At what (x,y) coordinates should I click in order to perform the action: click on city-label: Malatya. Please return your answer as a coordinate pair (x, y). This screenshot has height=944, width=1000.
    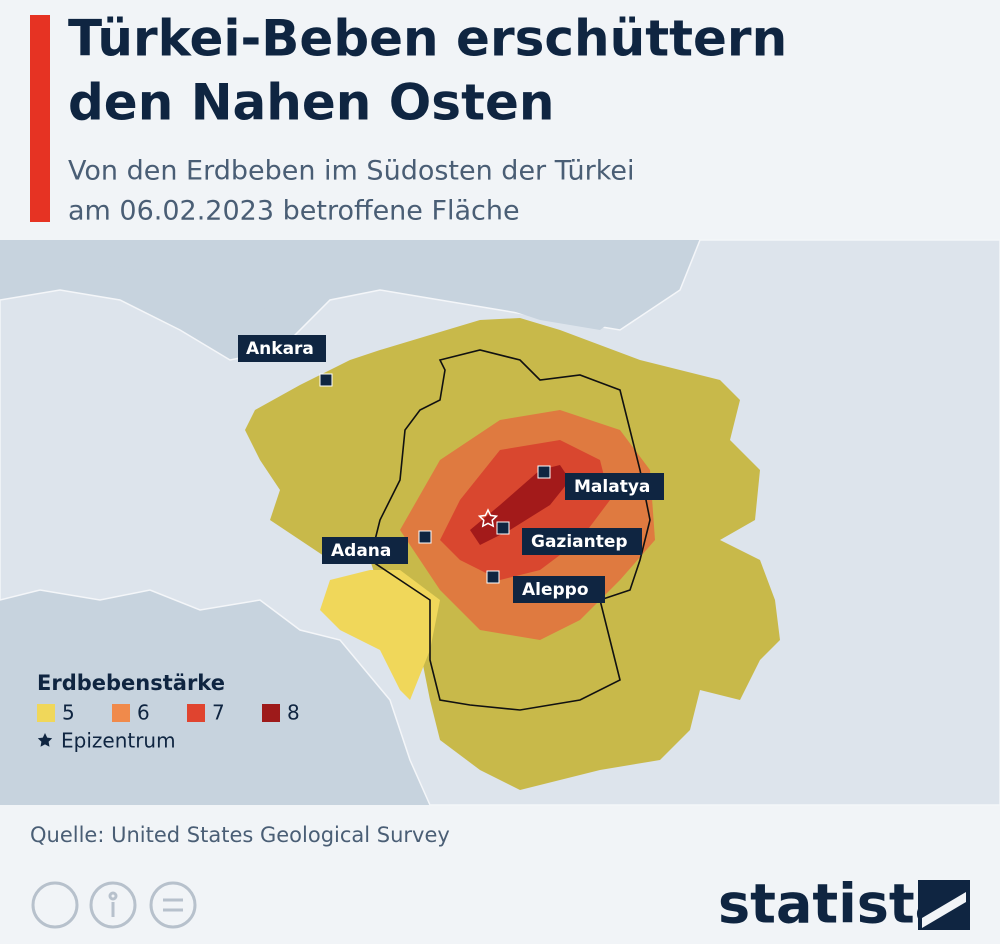
    Looking at the image, I should click on (612, 487).